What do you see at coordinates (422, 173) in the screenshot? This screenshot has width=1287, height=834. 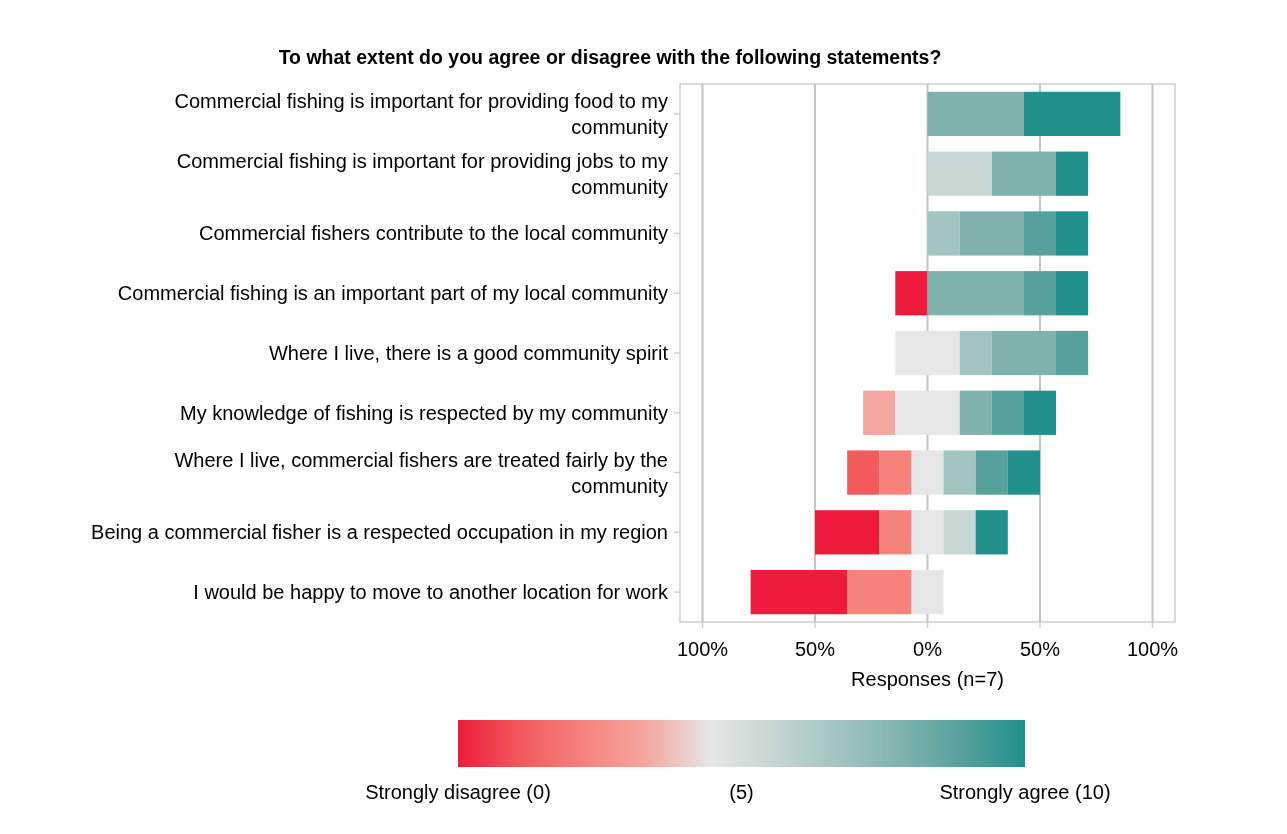 I see `y-tick-label: Commercial fishing is important for providing jobs to my community` at bounding box center [422, 173].